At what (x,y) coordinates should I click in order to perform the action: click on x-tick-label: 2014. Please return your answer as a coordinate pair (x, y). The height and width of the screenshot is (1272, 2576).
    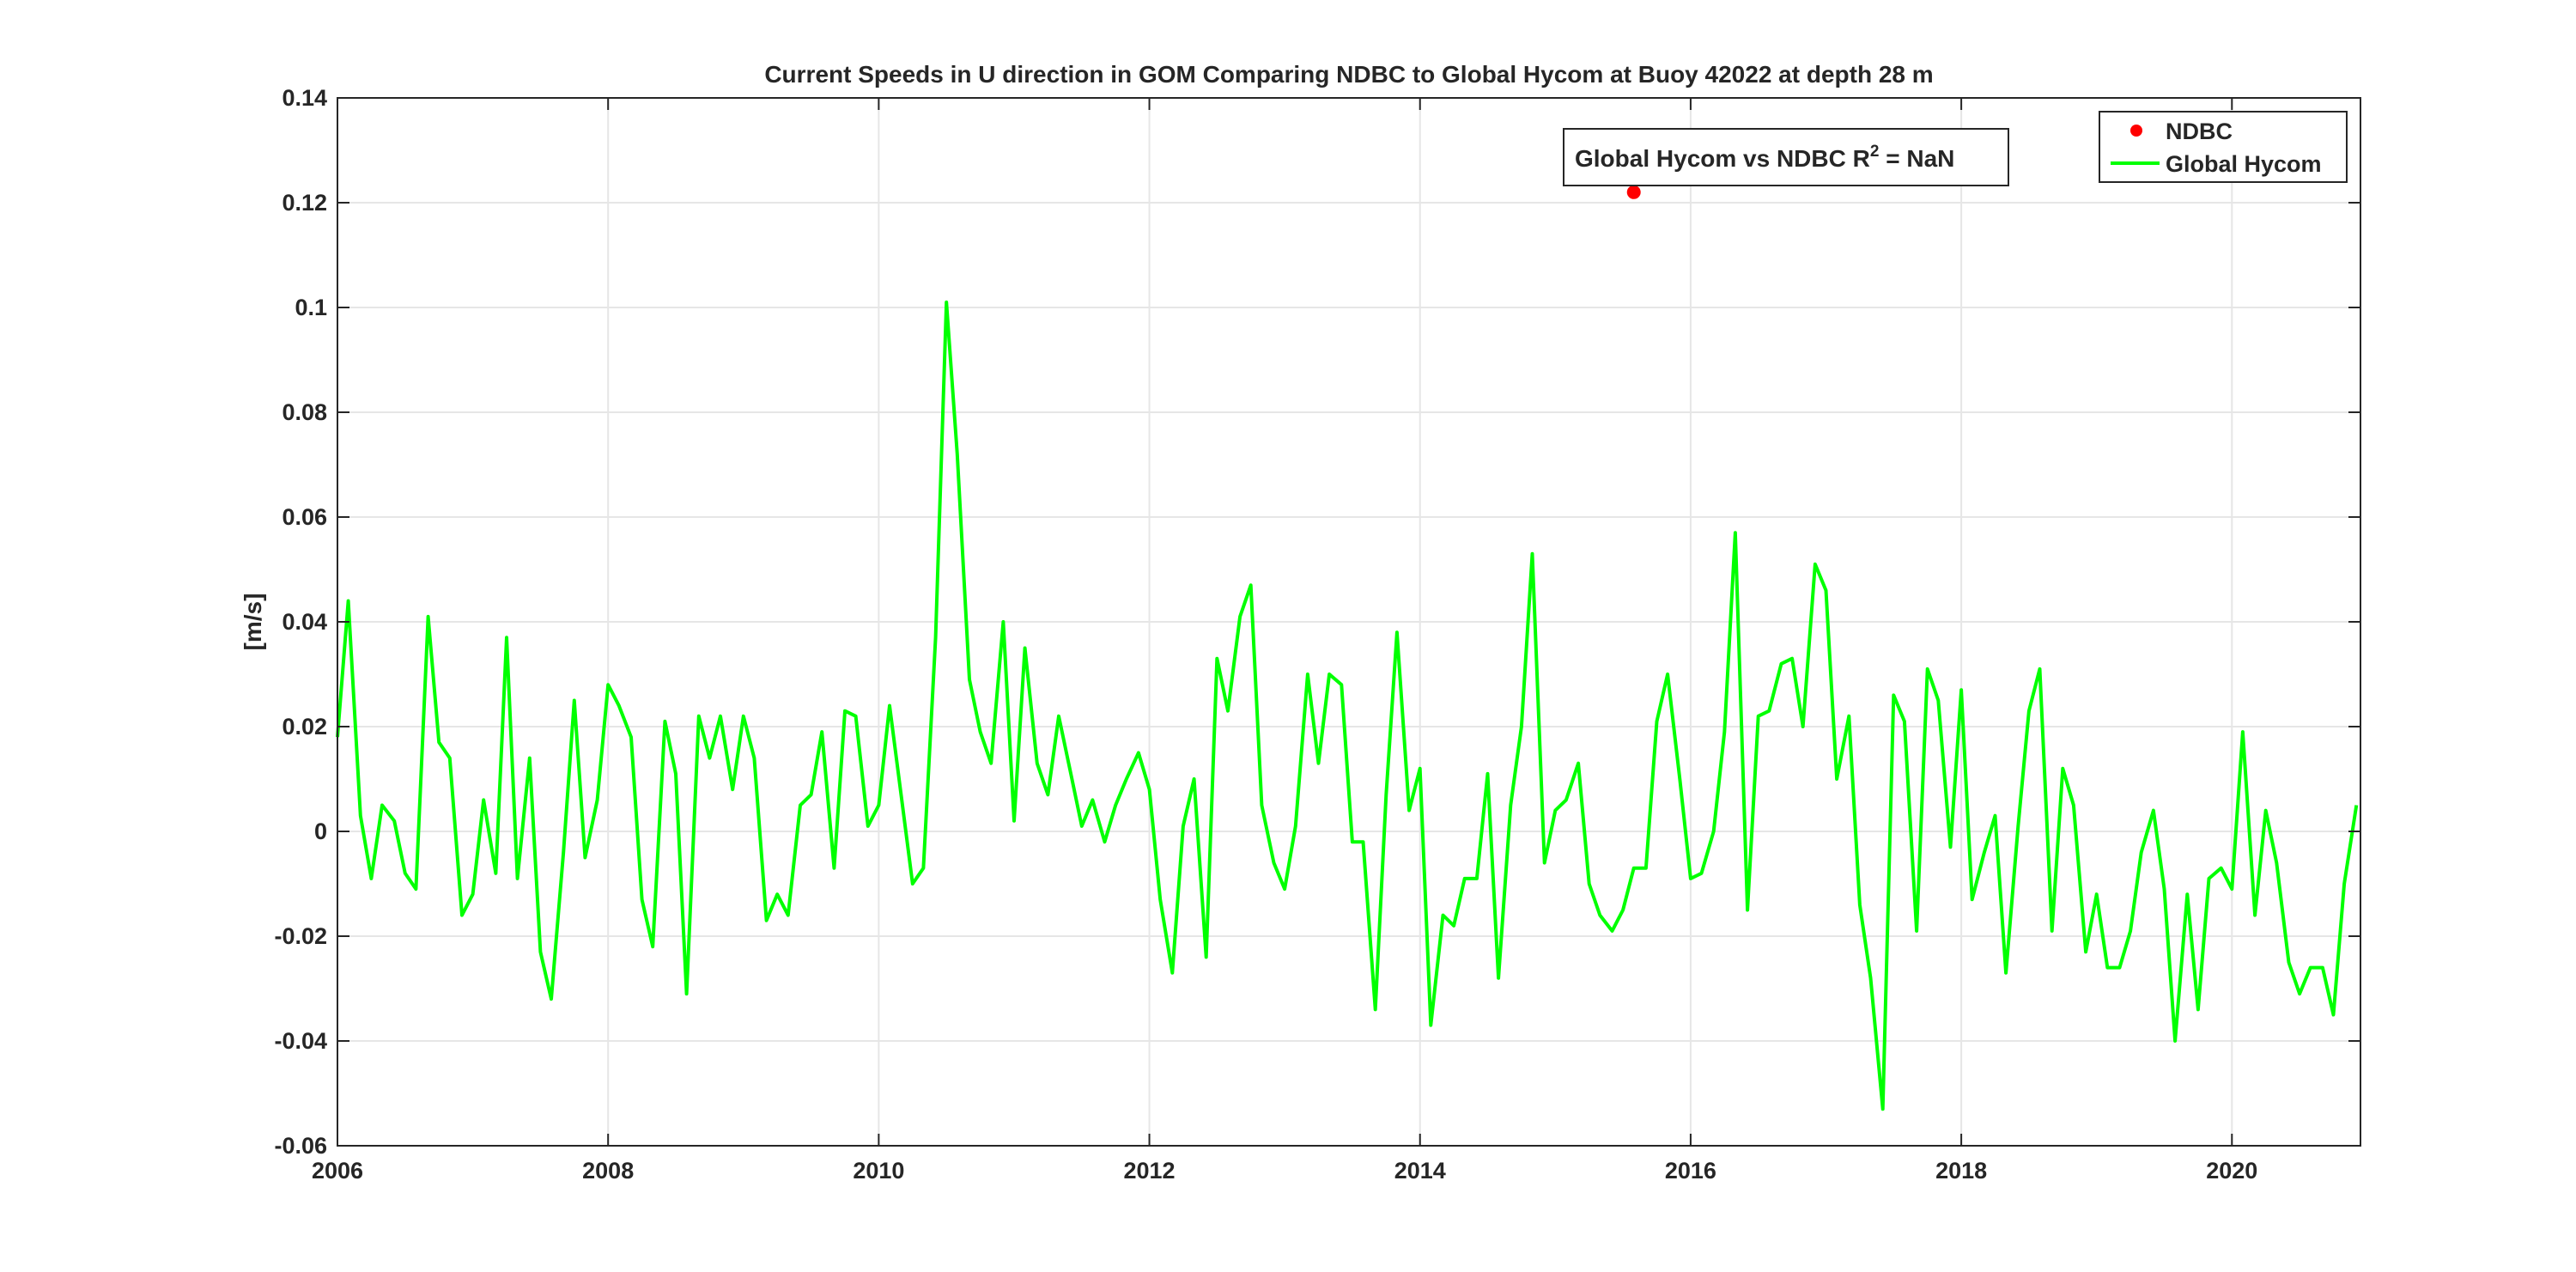
    Looking at the image, I should click on (1420, 1171).